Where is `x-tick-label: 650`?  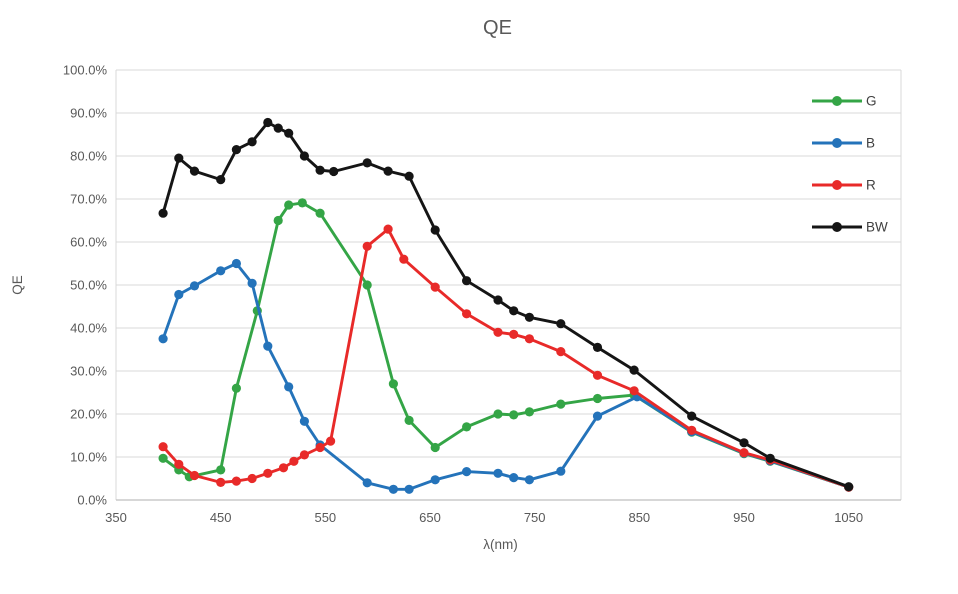
x-tick-label: 650 is located at coordinates (430, 517).